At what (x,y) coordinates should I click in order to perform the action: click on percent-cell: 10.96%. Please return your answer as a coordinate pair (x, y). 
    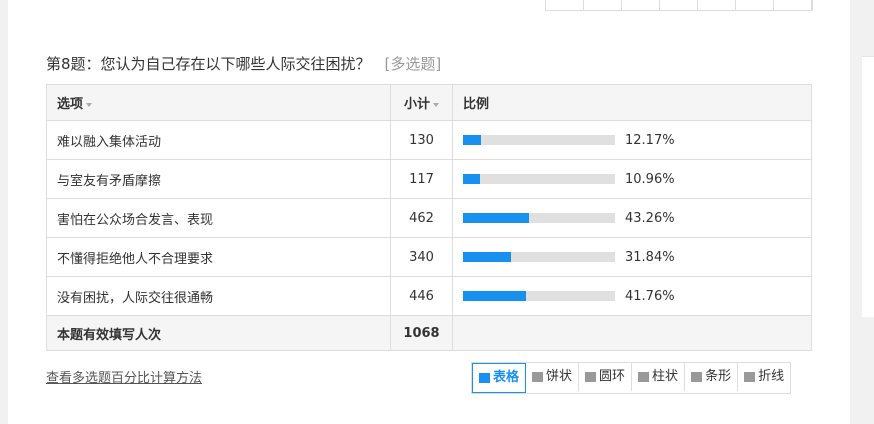
    Looking at the image, I should click on (632, 179).